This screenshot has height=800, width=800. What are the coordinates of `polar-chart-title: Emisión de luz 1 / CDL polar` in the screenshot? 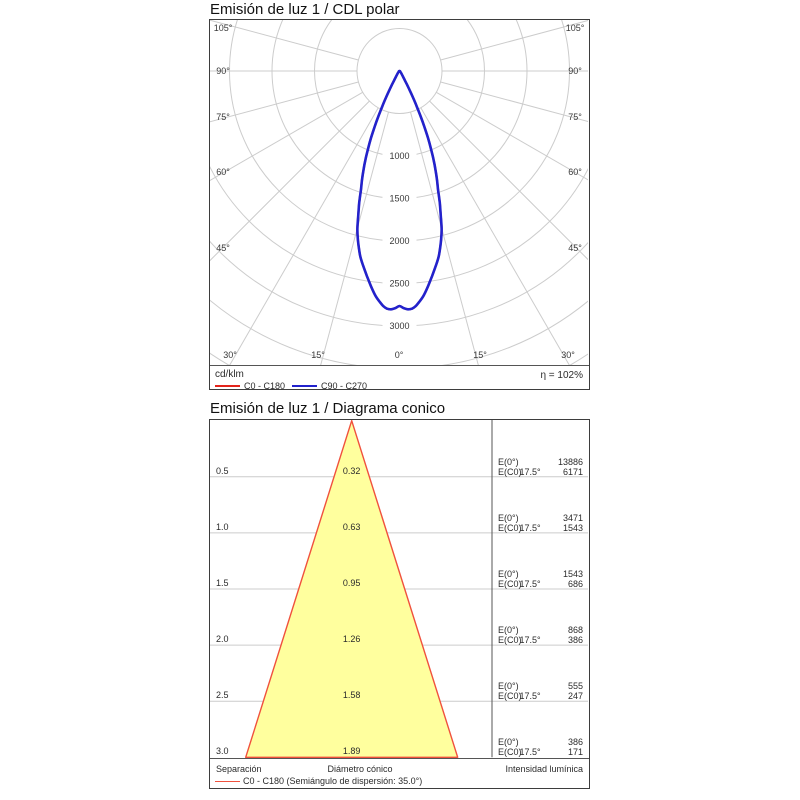 It's located at (305, 9).